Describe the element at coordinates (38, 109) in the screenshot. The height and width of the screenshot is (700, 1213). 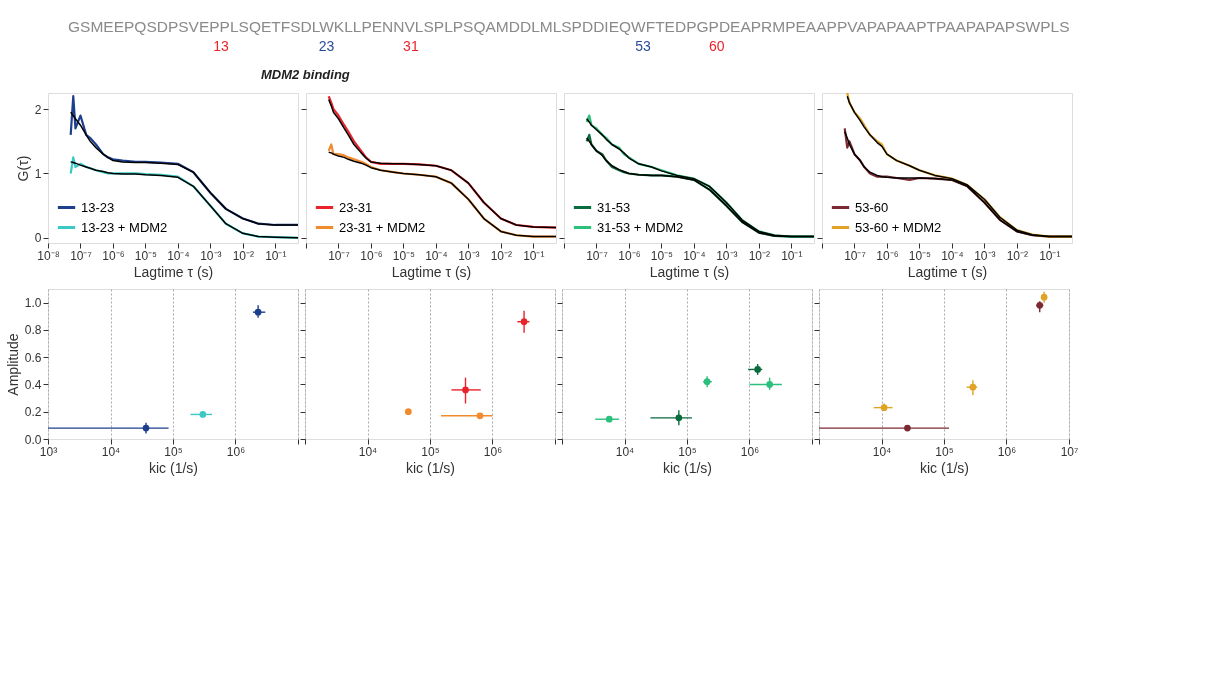
I see `y-tick-label: 2` at that location.